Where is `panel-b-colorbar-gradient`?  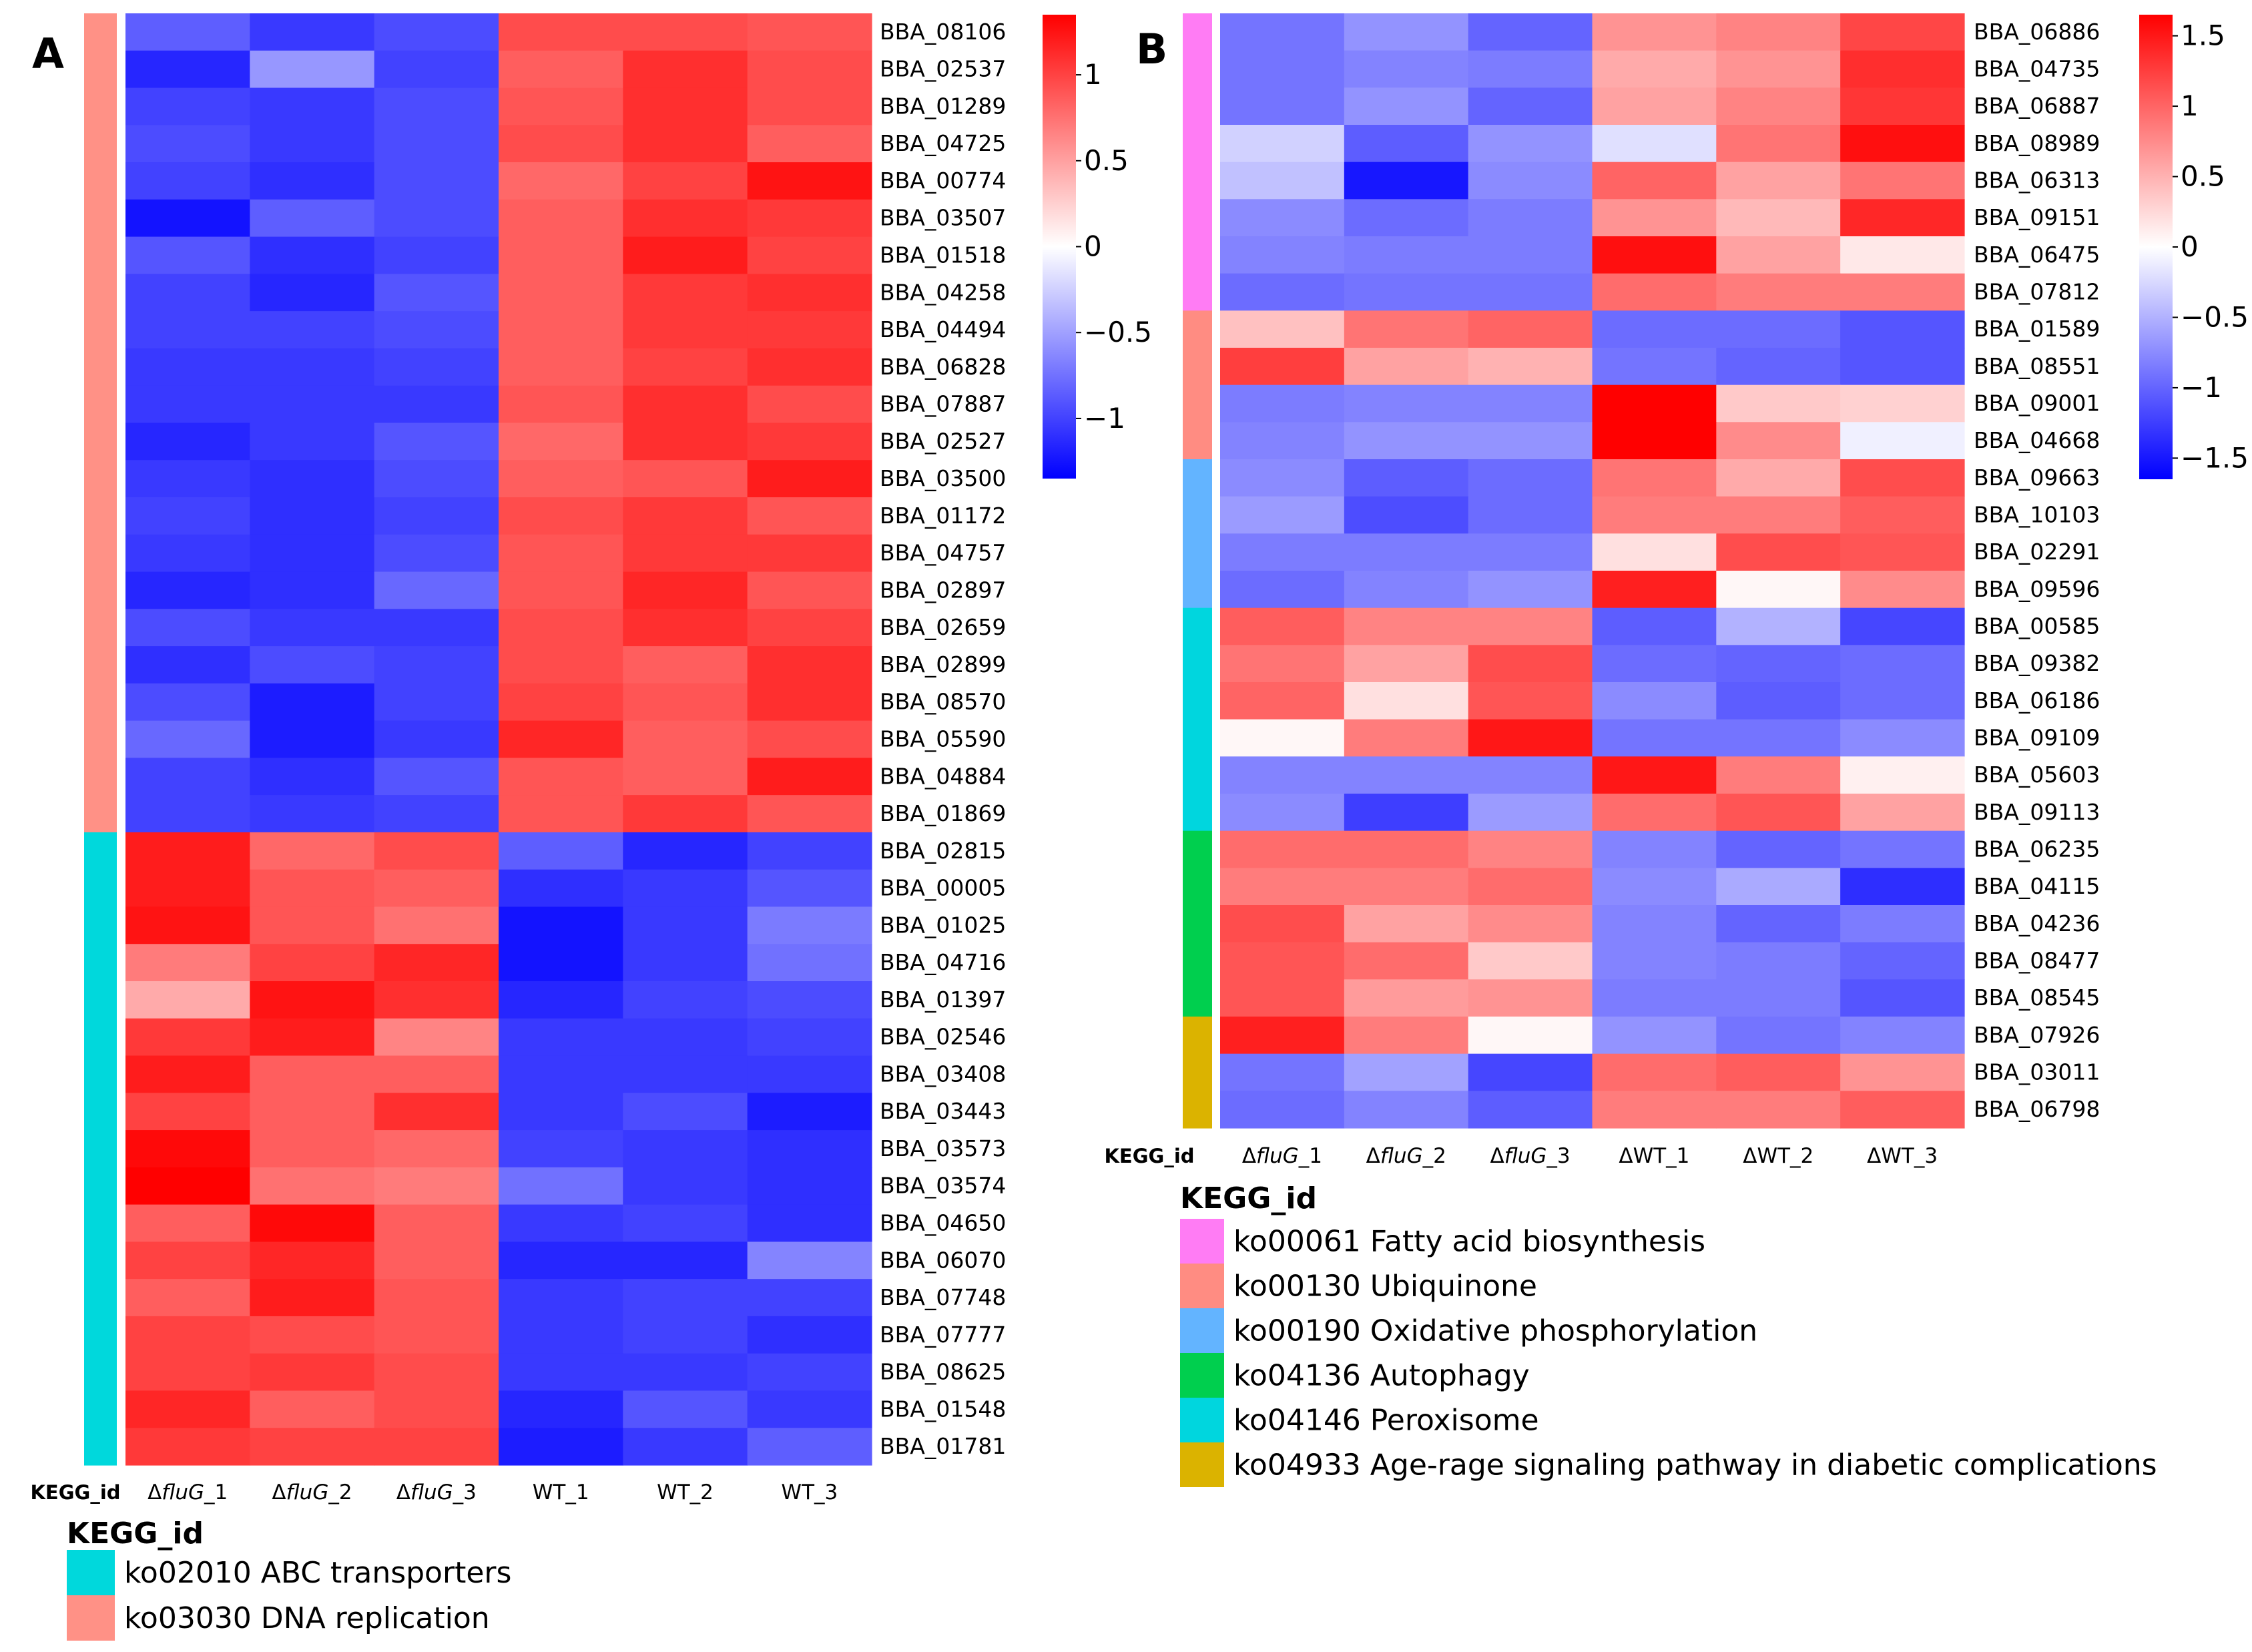
panel-b-colorbar-gradient is located at coordinates (2156, 247).